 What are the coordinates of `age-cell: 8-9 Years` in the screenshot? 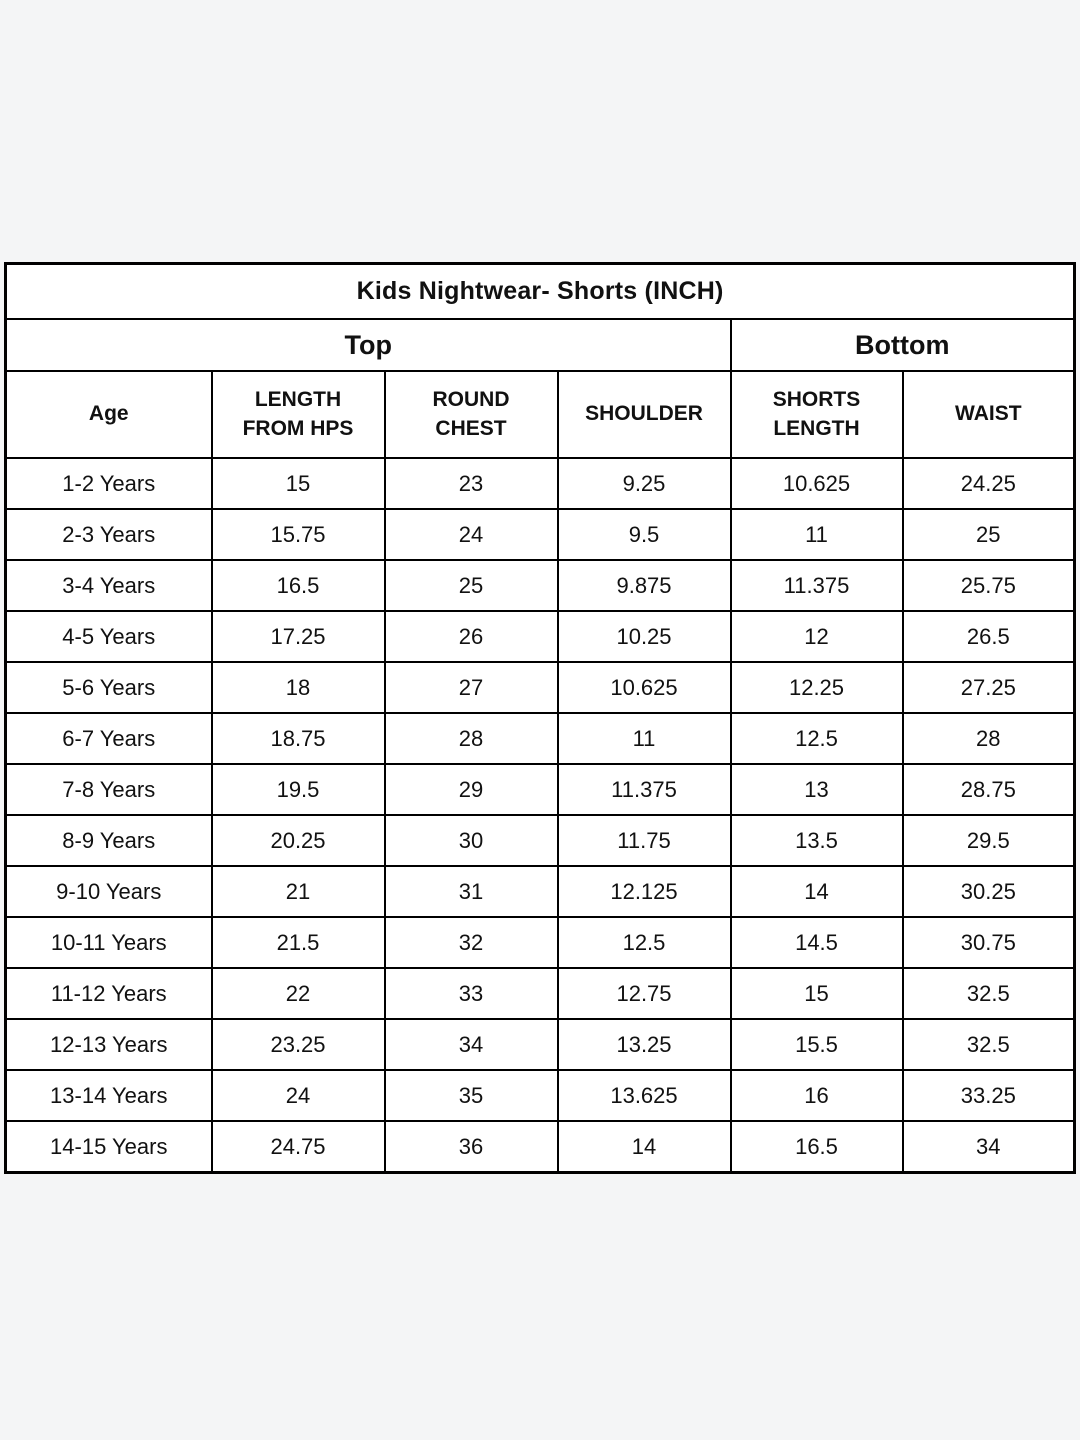 It's located at (108, 840).